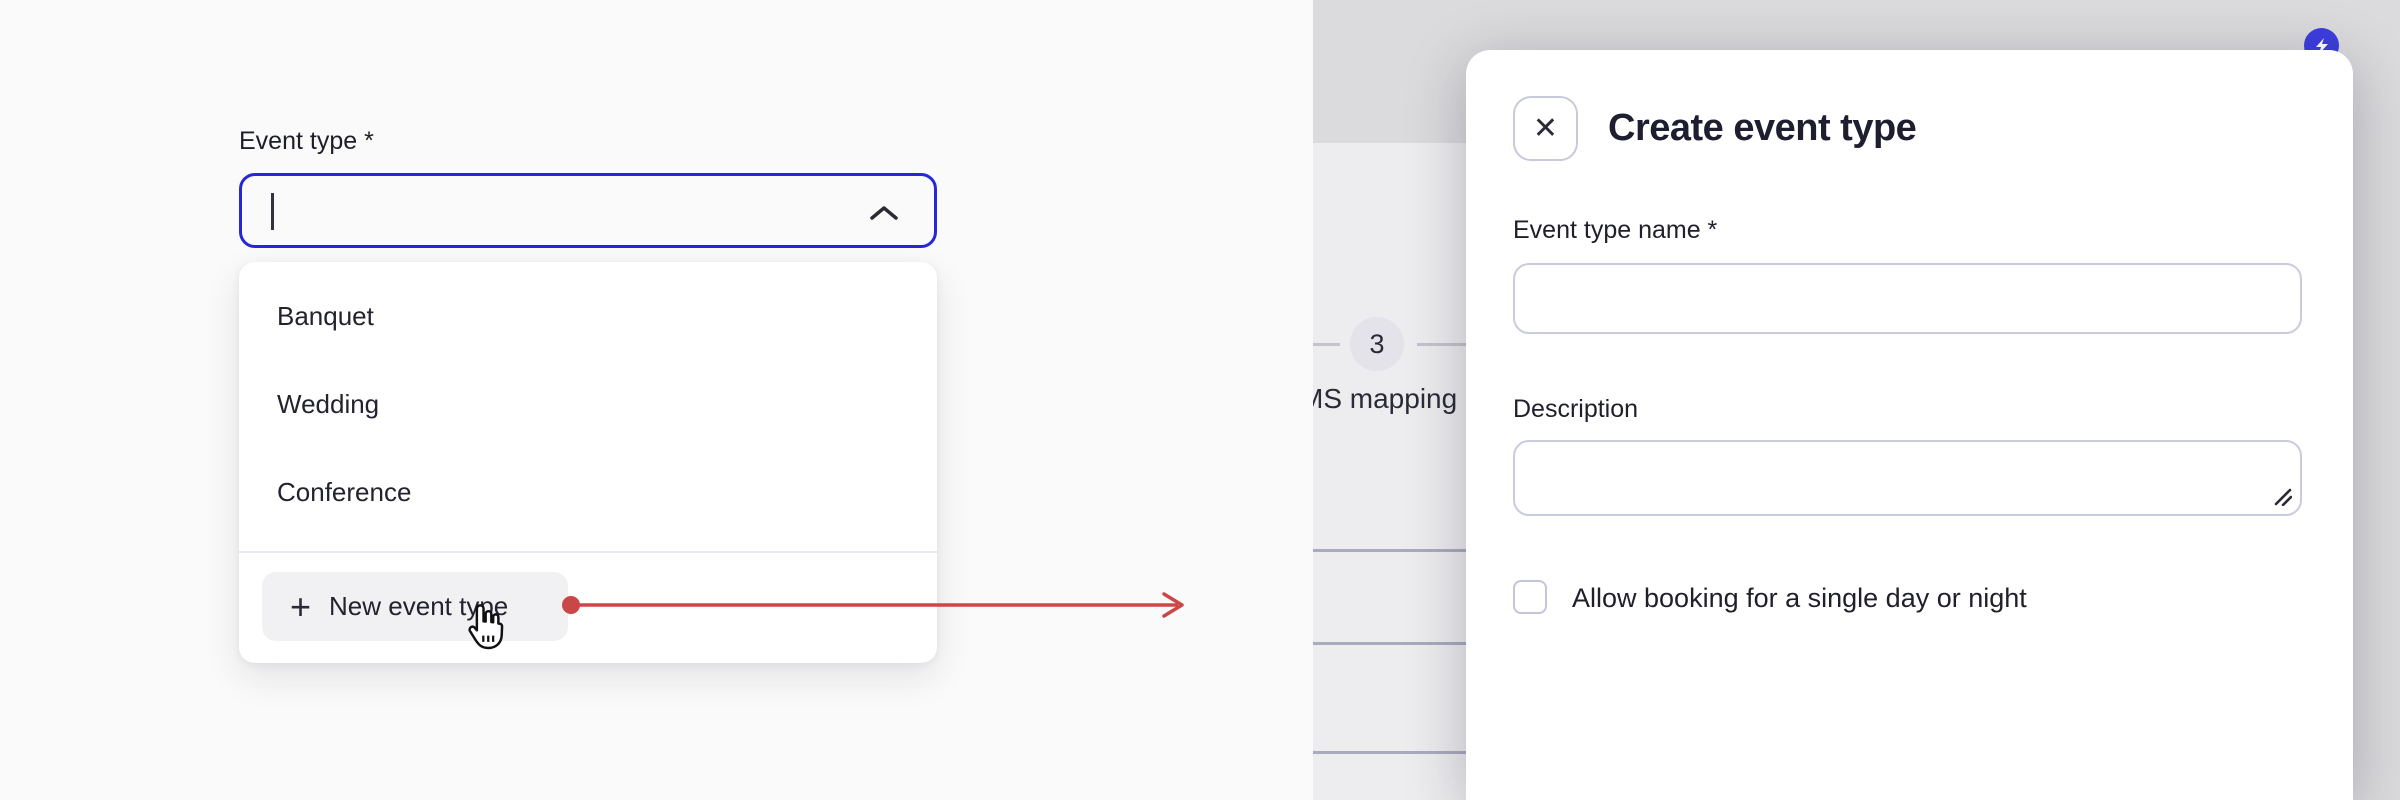 This screenshot has height=800, width=2400. I want to click on menu-option-wedding: Wedding, so click(328, 404).